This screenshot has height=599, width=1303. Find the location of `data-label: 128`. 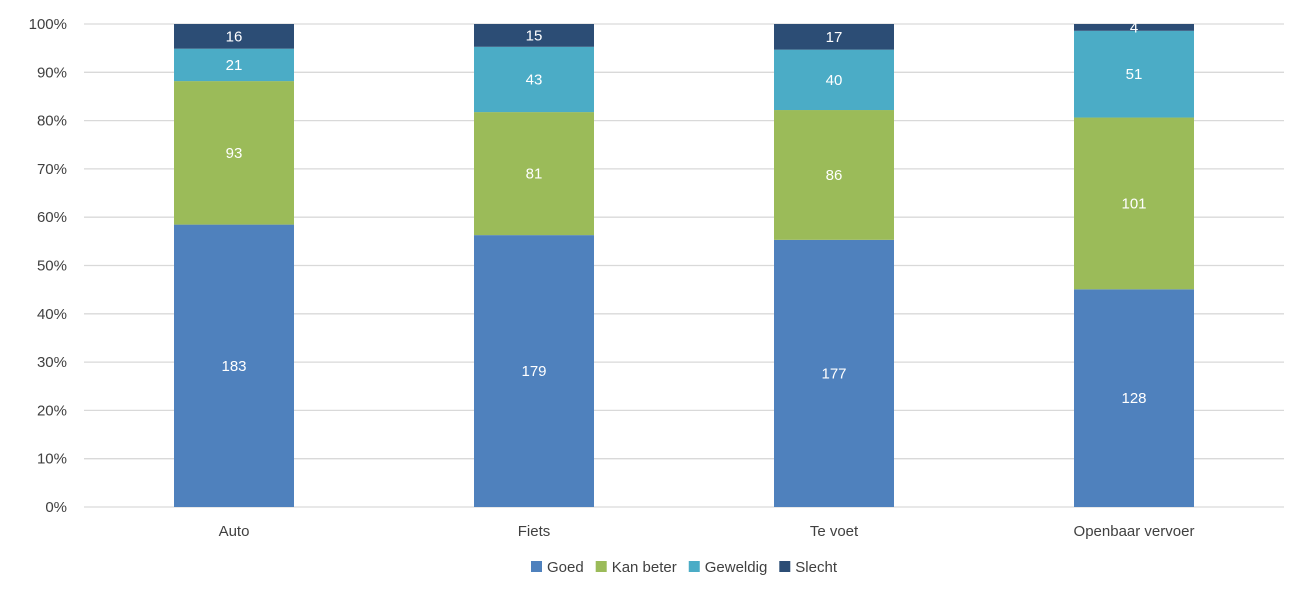

data-label: 128 is located at coordinates (1133, 398).